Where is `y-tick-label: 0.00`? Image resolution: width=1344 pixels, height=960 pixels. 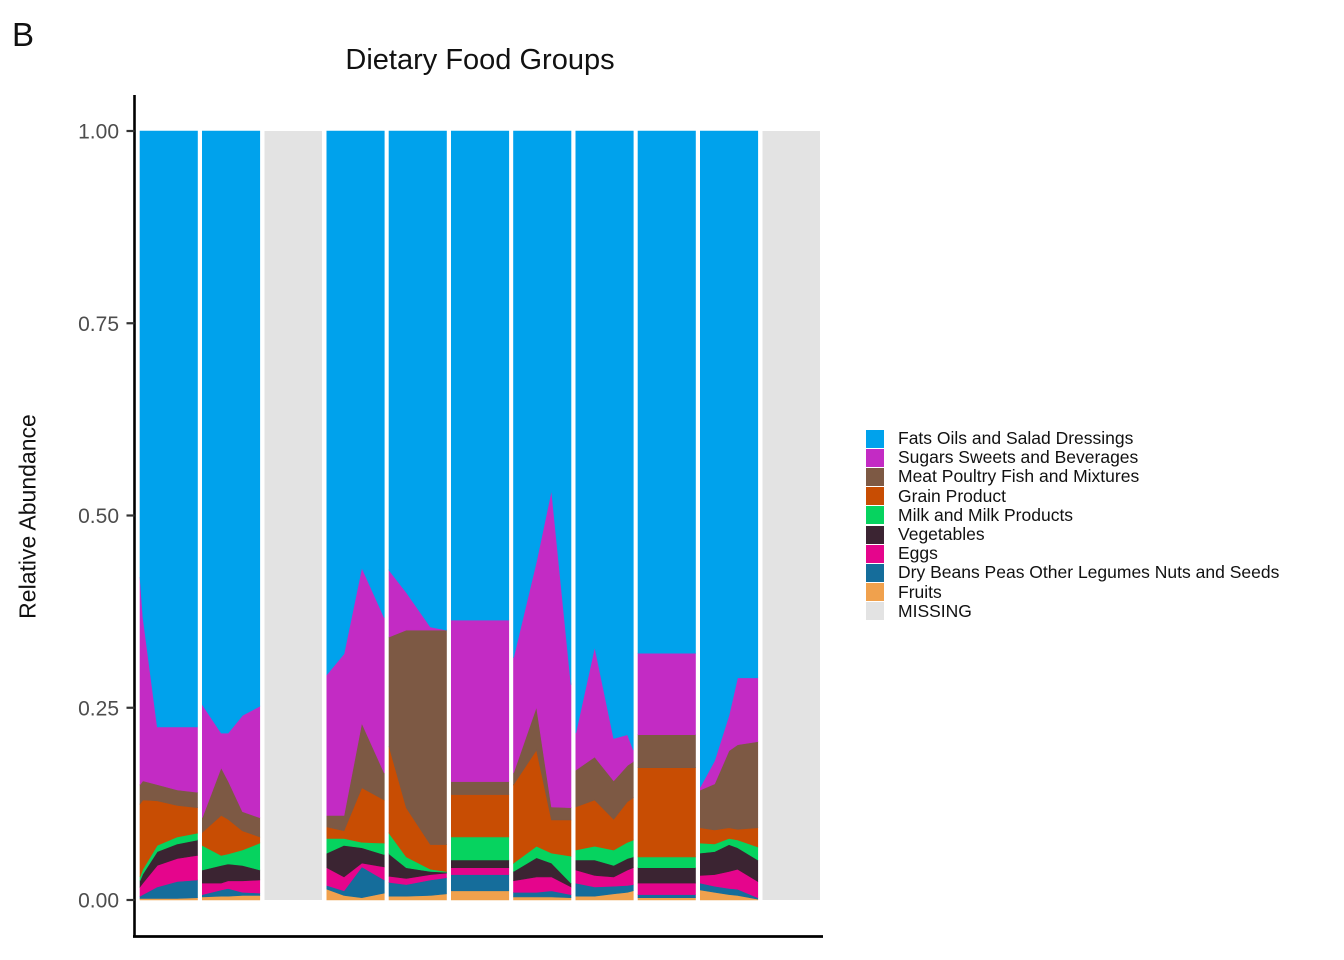
y-tick-label: 0.00 is located at coordinates (98, 901).